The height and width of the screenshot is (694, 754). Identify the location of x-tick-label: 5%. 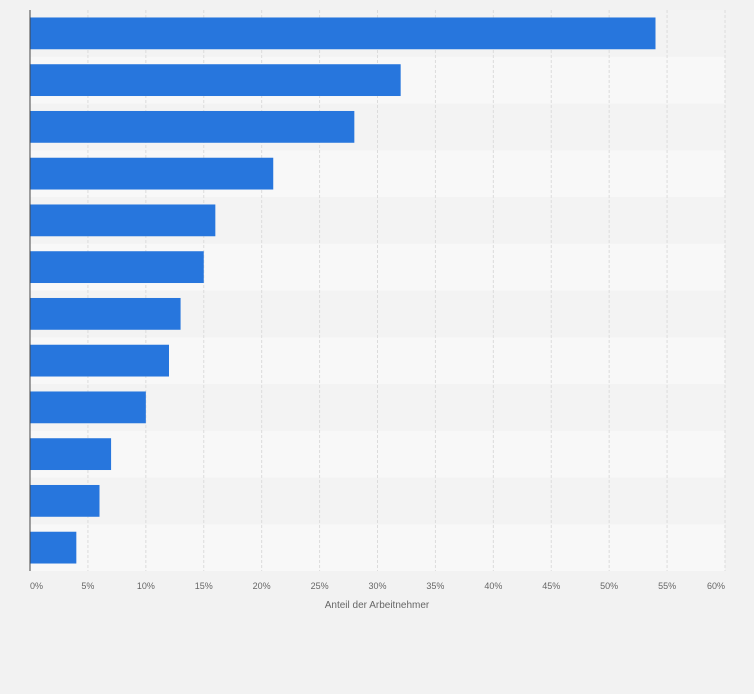
(87, 586).